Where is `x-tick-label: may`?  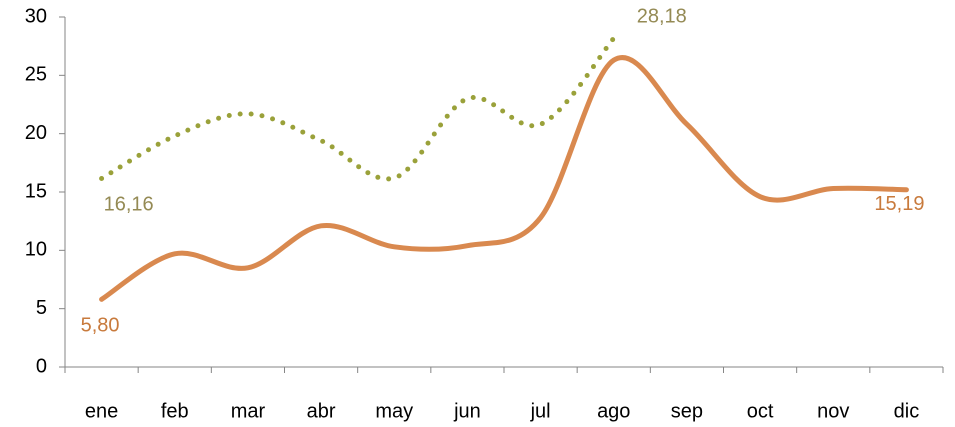
x-tick-label: may is located at coordinates (394, 411).